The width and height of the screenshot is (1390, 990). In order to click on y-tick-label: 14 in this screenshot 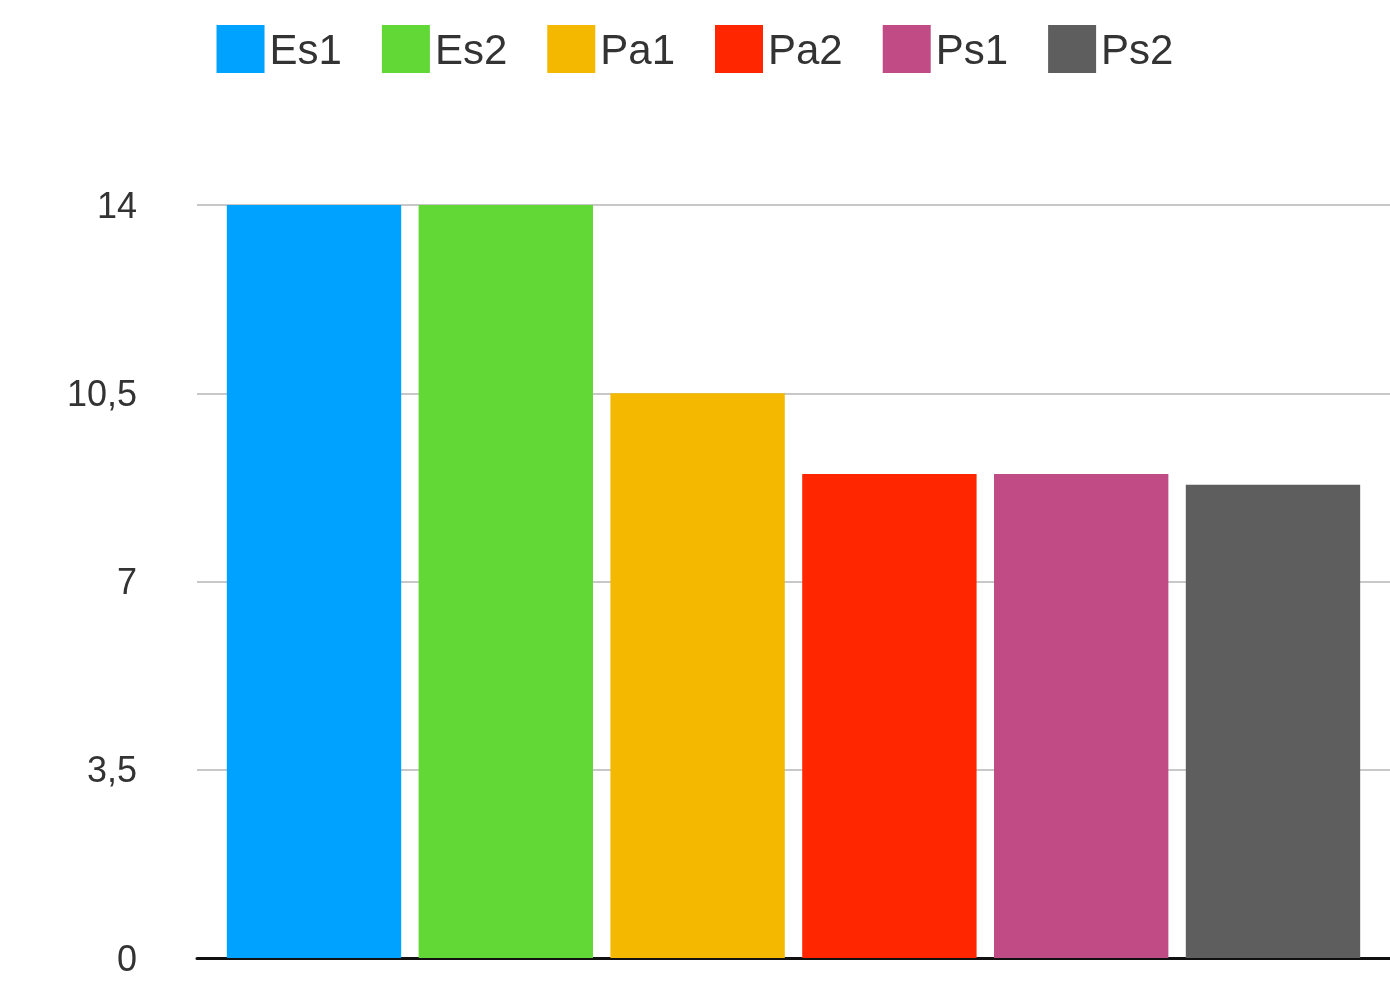, I will do `click(116, 205)`.